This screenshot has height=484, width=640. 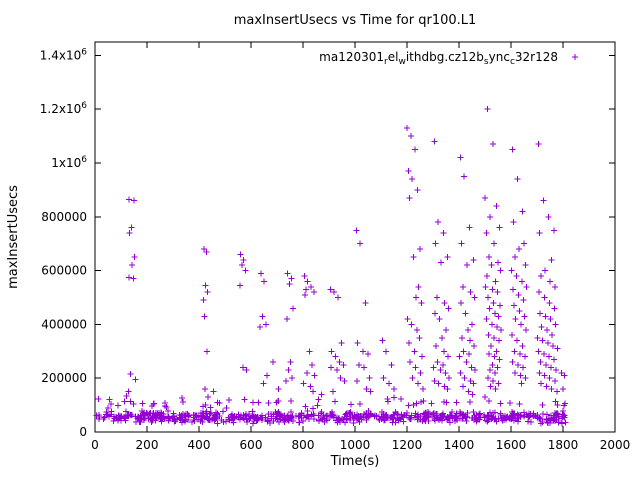 What do you see at coordinates (438, 58) in the screenshot?
I see `legend-label: ma120301relwithdbg.cz12bsyncc32r128` at bounding box center [438, 58].